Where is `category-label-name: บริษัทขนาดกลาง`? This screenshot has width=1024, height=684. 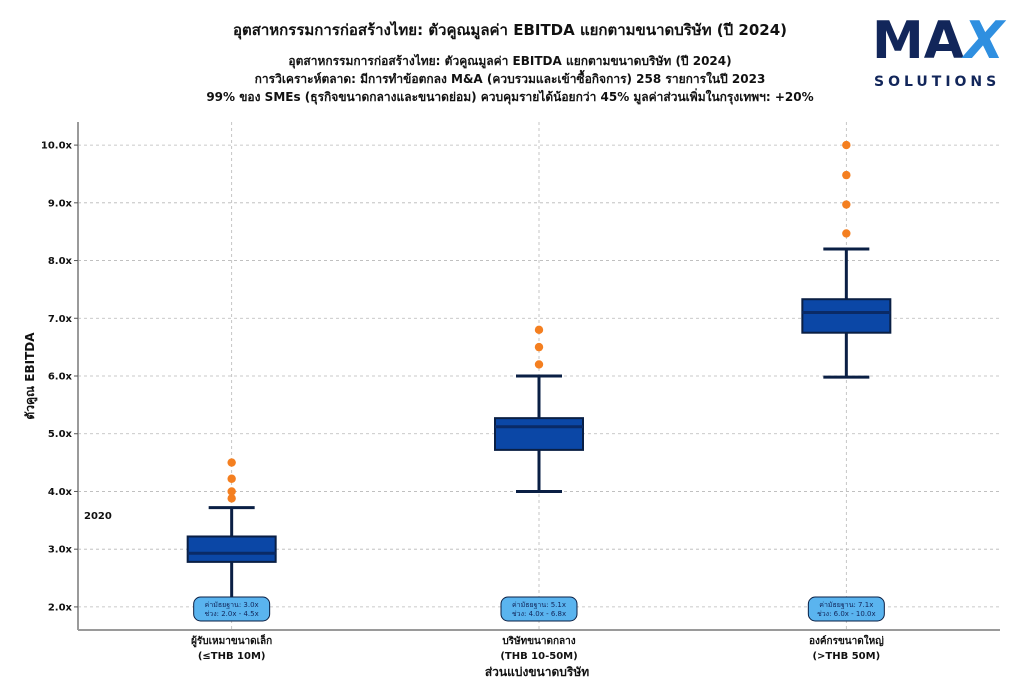
category-label-name: บริษัทขนาดกลาง is located at coordinates (538, 641).